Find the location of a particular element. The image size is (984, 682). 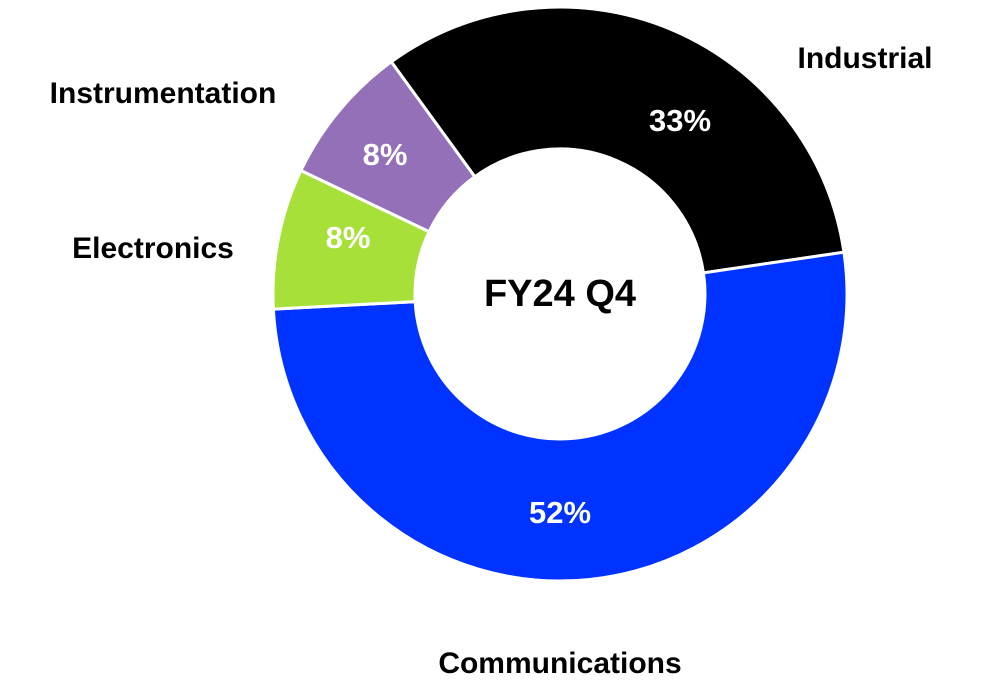

slice is located at coordinates (387, 146).